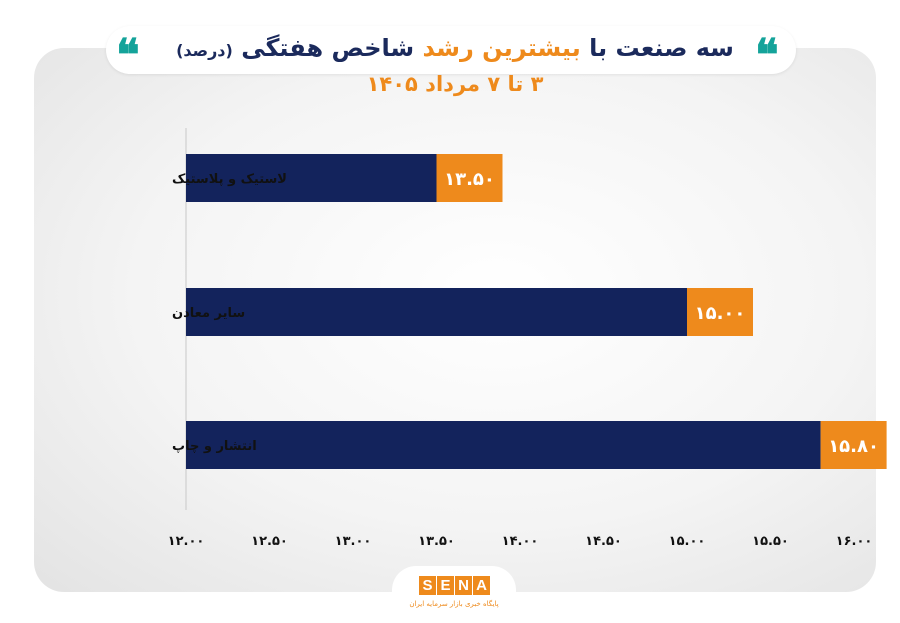  Describe the element at coordinates (854, 541) in the screenshot. I see `x-tick-label: ۱۶.۰۰` at that location.